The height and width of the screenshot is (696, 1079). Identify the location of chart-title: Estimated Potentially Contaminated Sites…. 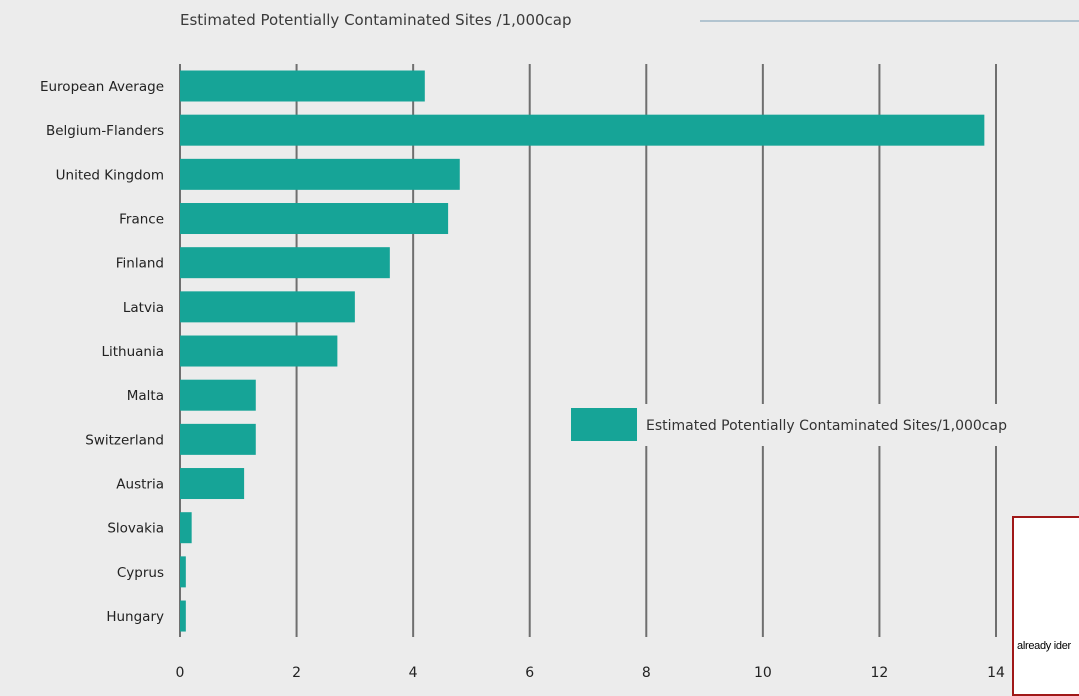
(376, 20).